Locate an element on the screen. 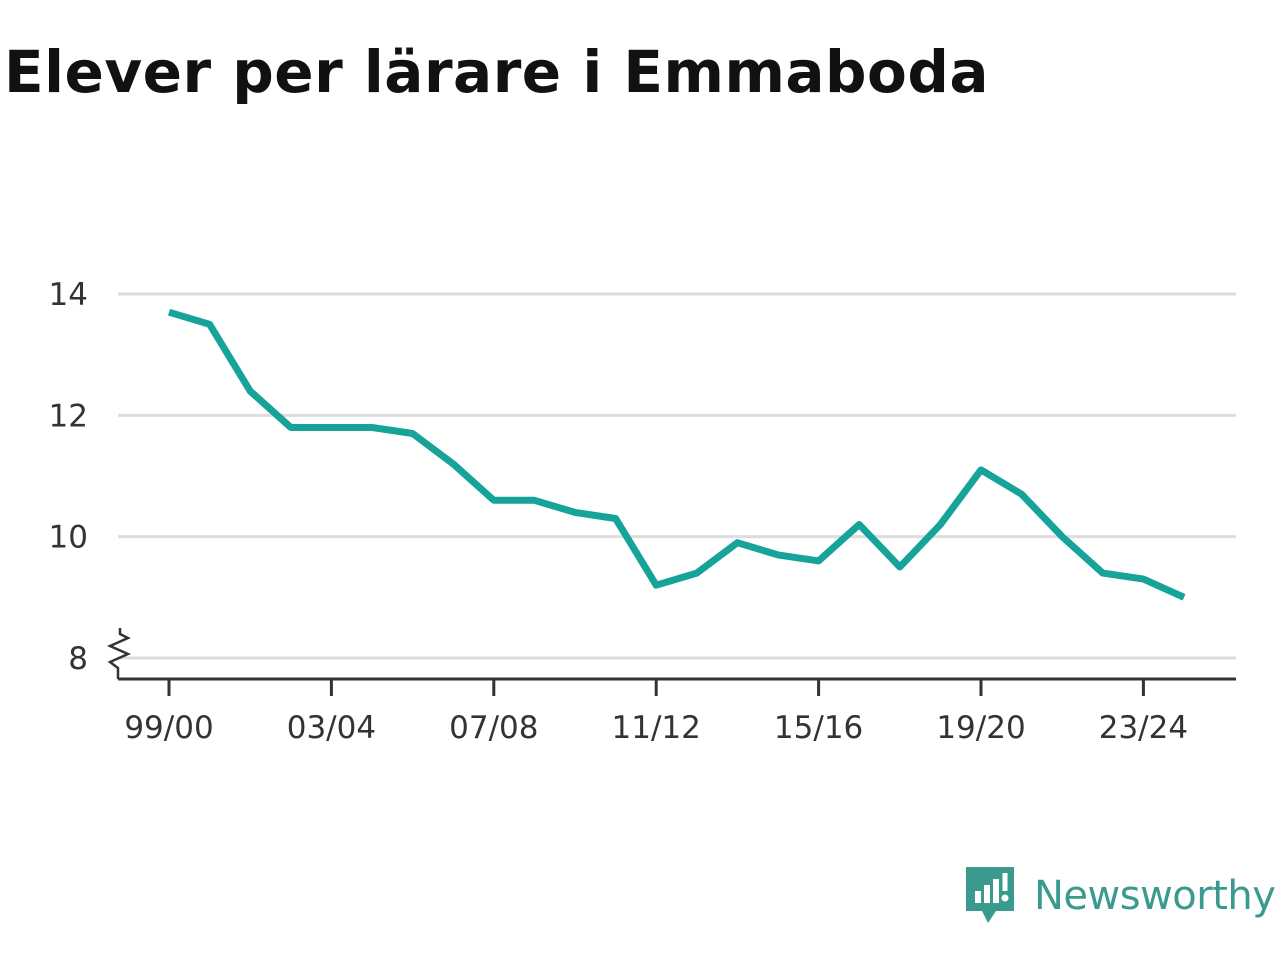 This screenshot has height=960, width=1280. y-tick-label: 10 is located at coordinates (68, 538).